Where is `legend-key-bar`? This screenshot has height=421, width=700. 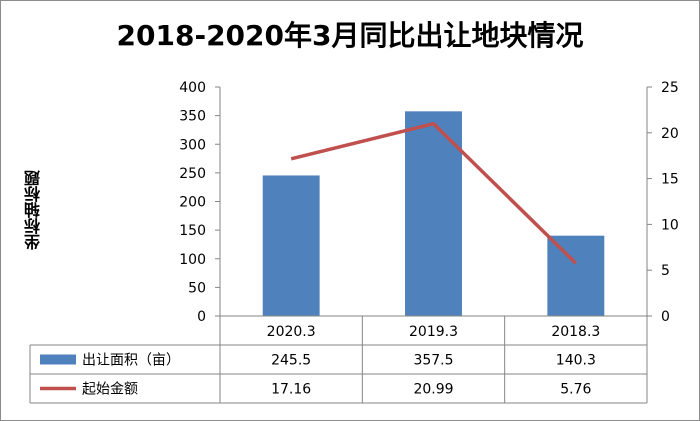
legend-key-bar is located at coordinates (58, 359).